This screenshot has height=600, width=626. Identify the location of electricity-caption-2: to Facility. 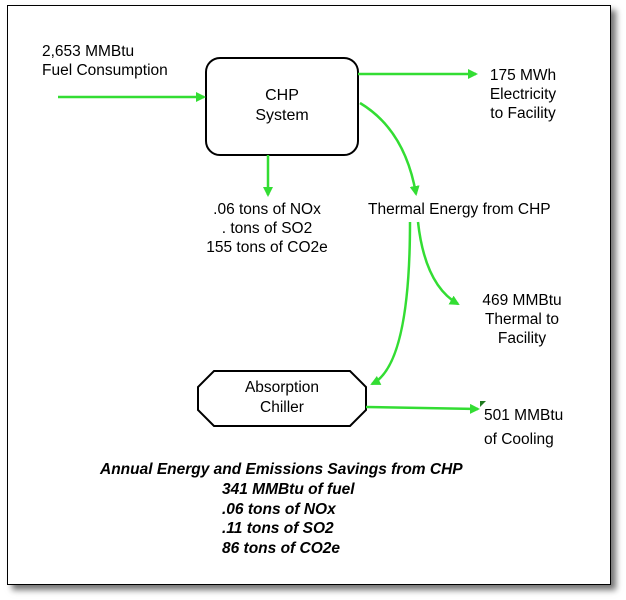
(523, 113).